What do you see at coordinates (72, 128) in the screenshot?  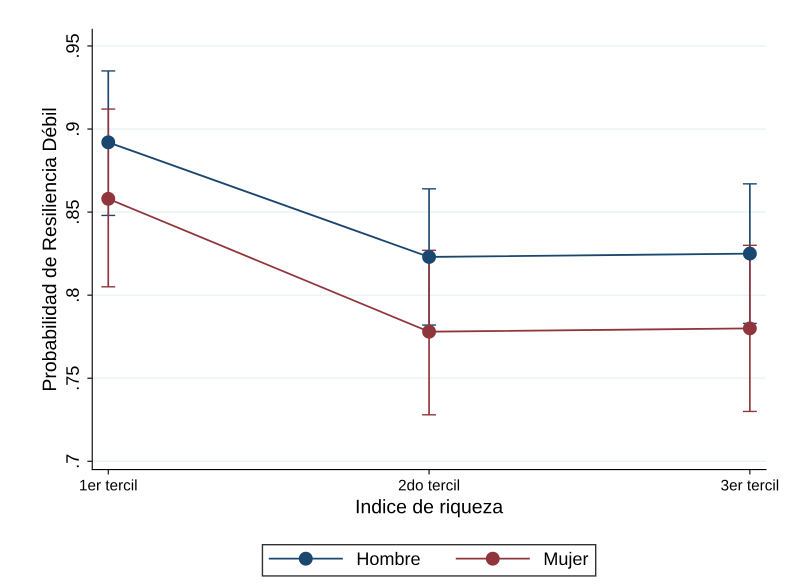 I see `y-tick-label: .9` at bounding box center [72, 128].